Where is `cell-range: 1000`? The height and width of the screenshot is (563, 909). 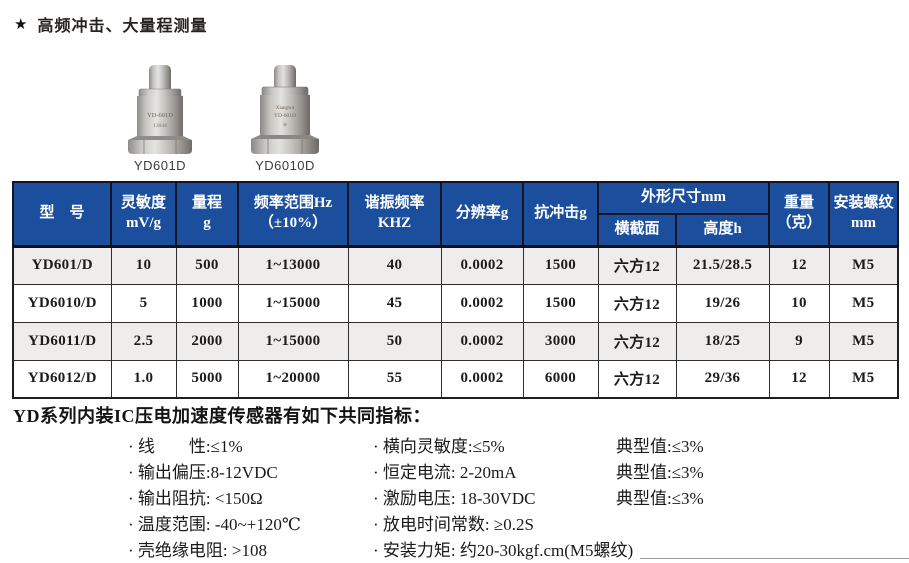 cell-range: 1000 is located at coordinates (207, 303).